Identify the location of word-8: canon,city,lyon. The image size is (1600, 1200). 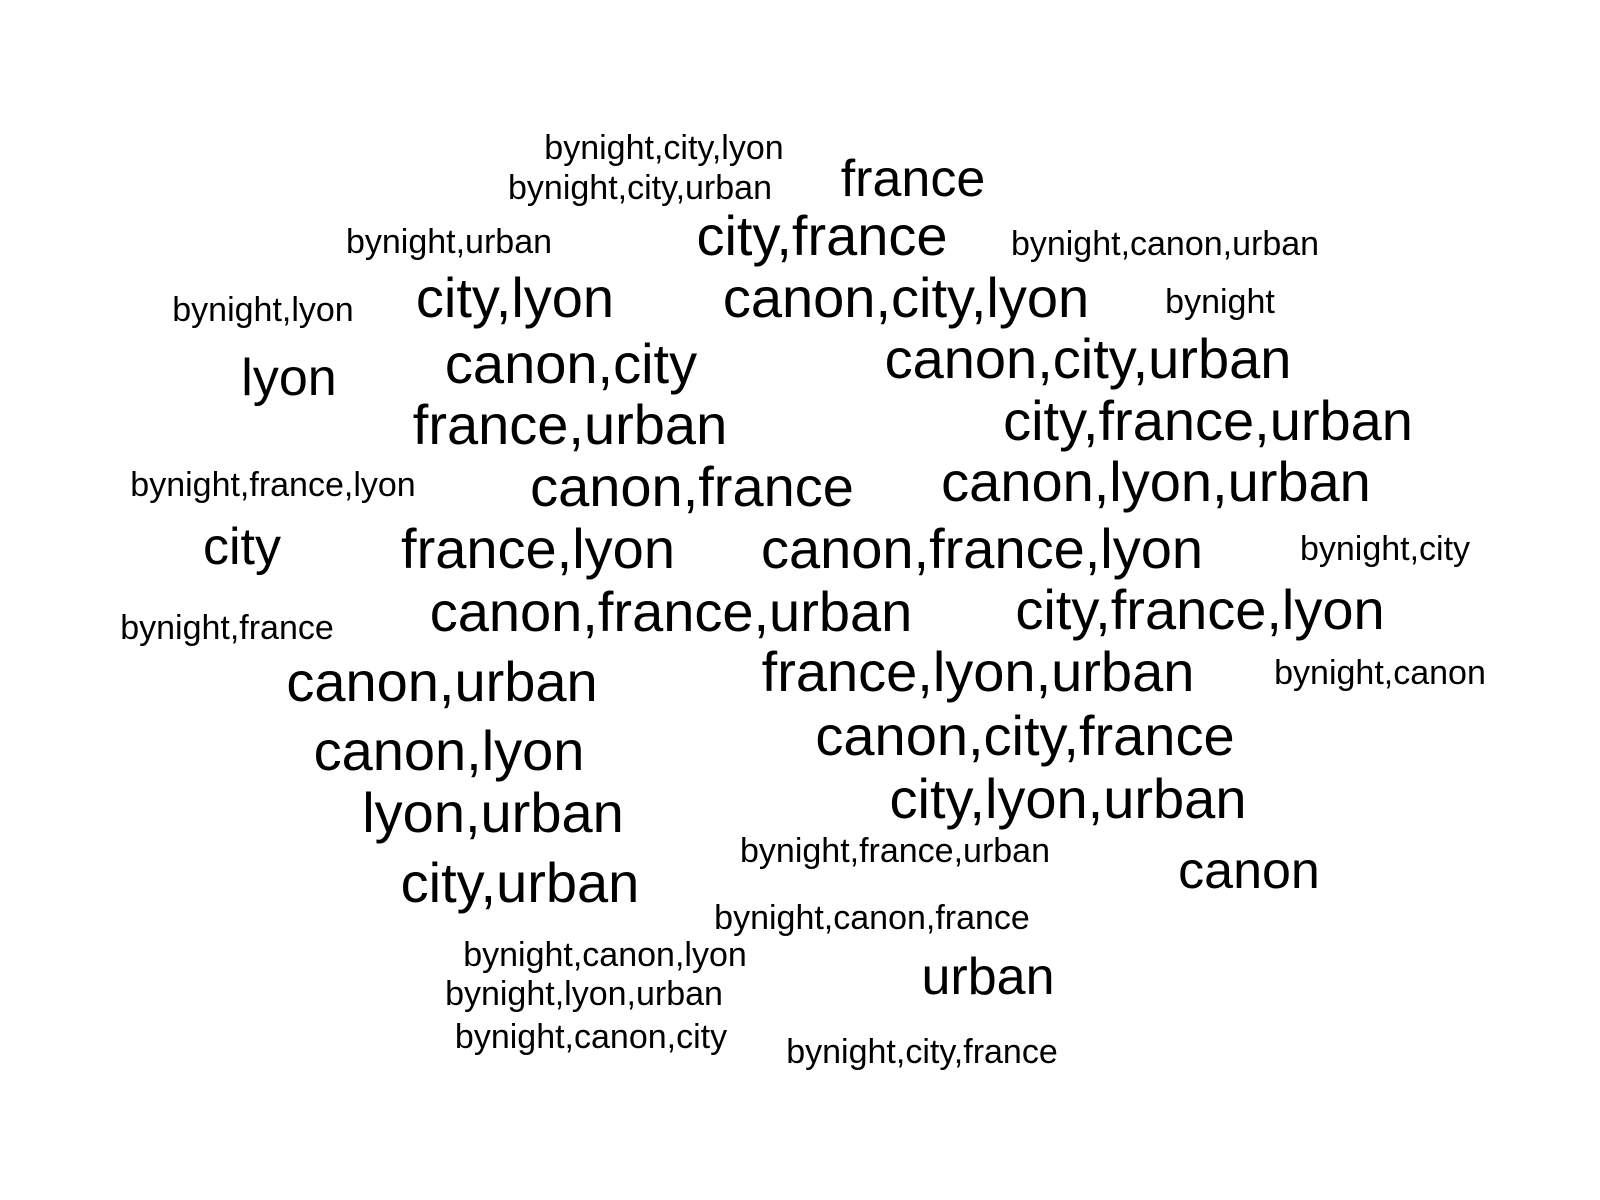
(906, 297).